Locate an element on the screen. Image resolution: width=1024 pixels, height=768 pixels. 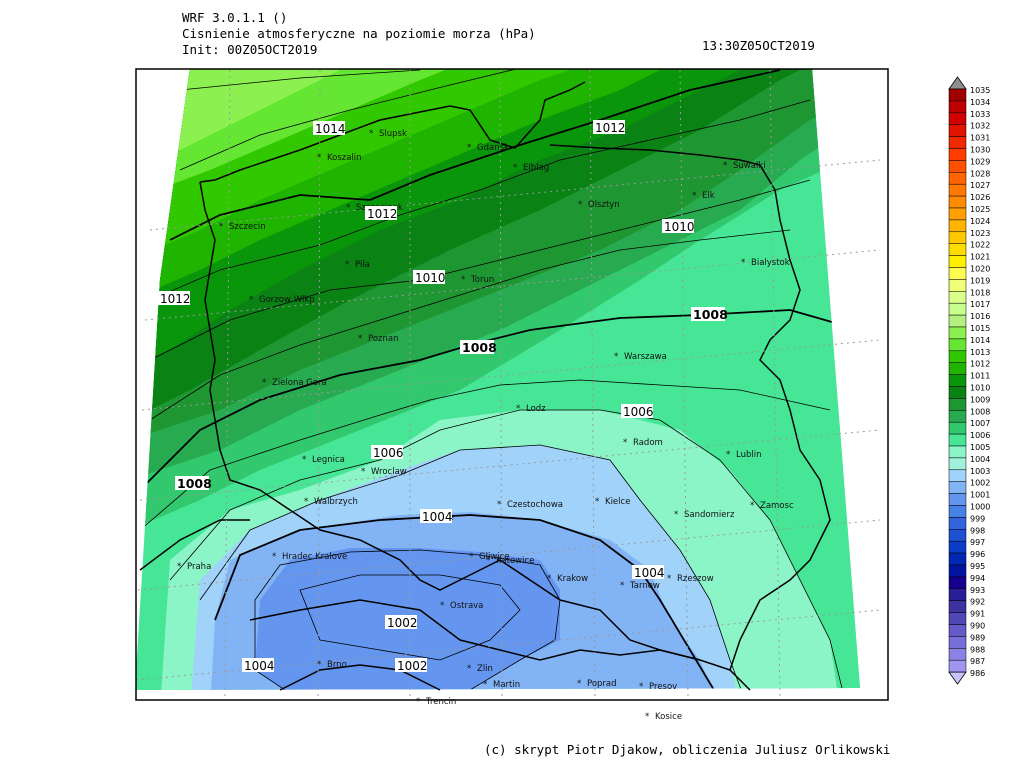
legend-label-1029: 1029 is located at coordinates (980, 161).